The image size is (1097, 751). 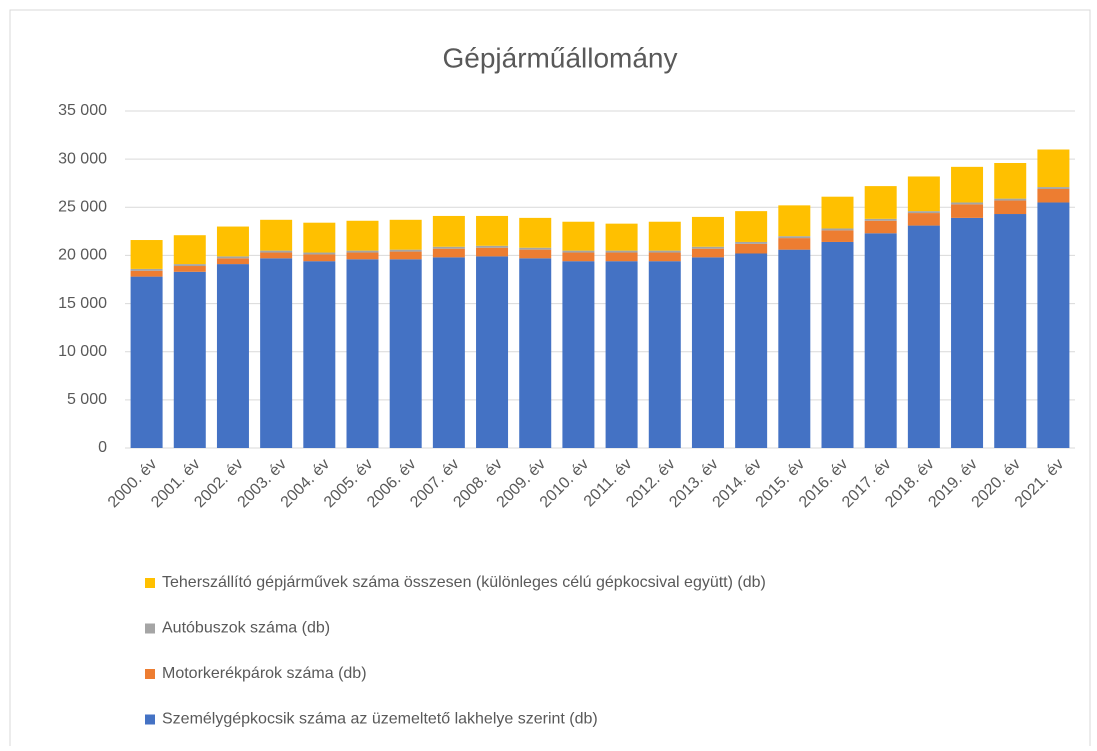 I want to click on legend-label: Autóbuszok száma (db), so click(x=246, y=628).